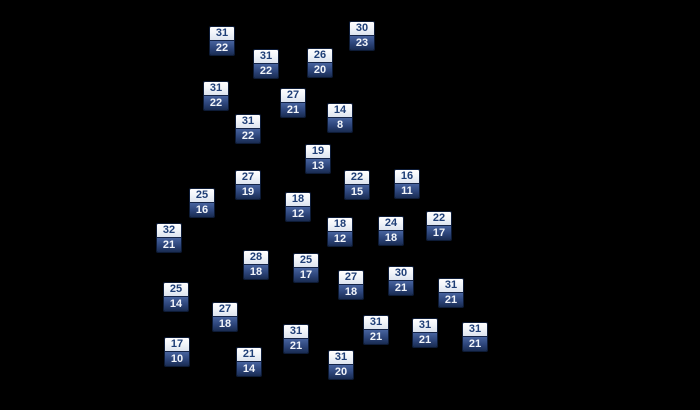 This screenshot has width=700, height=410. Describe the element at coordinates (169, 230) in the screenshot. I see `high-temp-value: 32` at that location.